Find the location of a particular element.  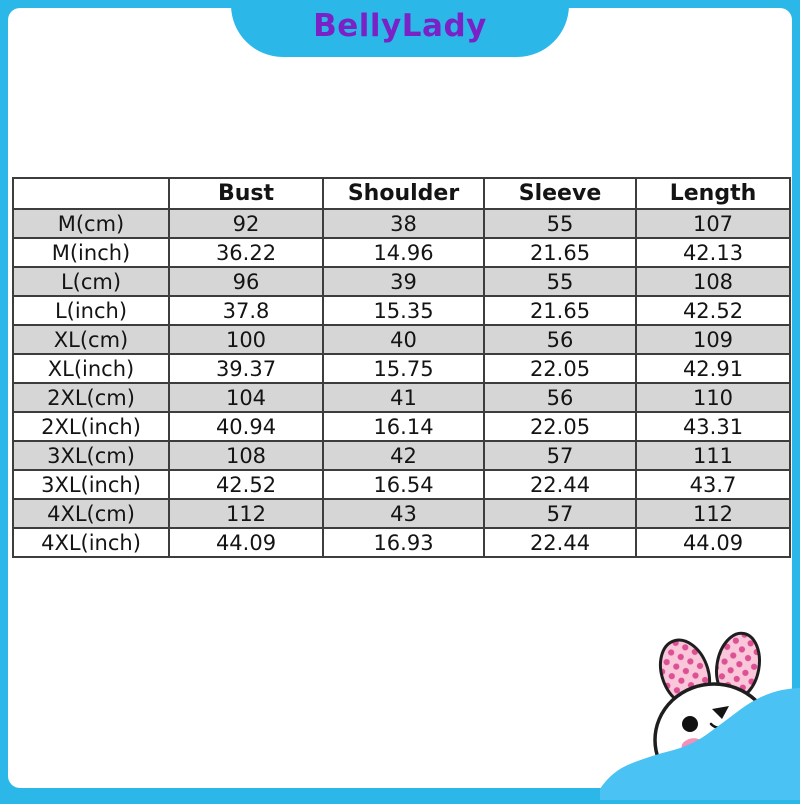

measurement-cell: 16.93 is located at coordinates (403, 542).